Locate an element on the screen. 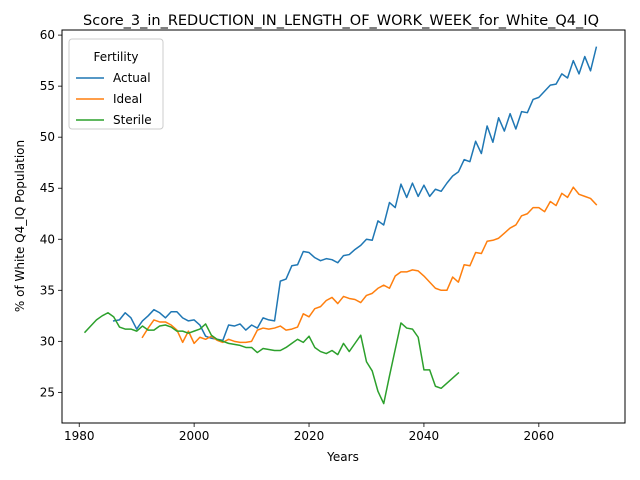 The width and height of the screenshot is (640, 480). y-tick-label: 35 is located at coordinates (47, 290).